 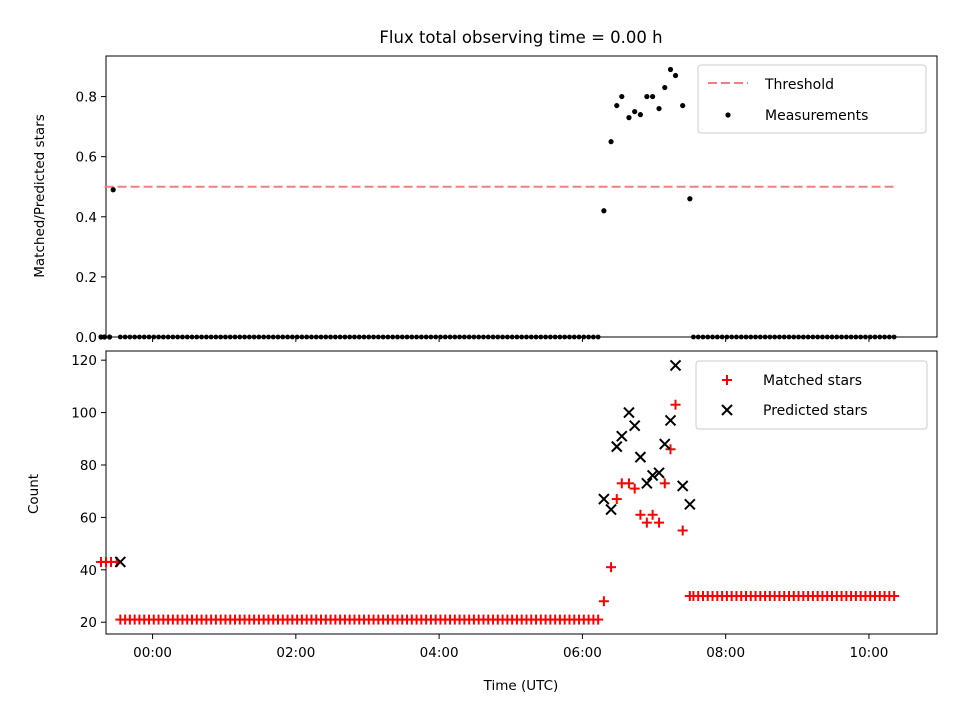 What do you see at coordinates (91, 218) in the screenshot?
I see `top-y-axis-ticks: 0.0 0.2 0.4 0.6 0.8` at bounding box center [91, 218].